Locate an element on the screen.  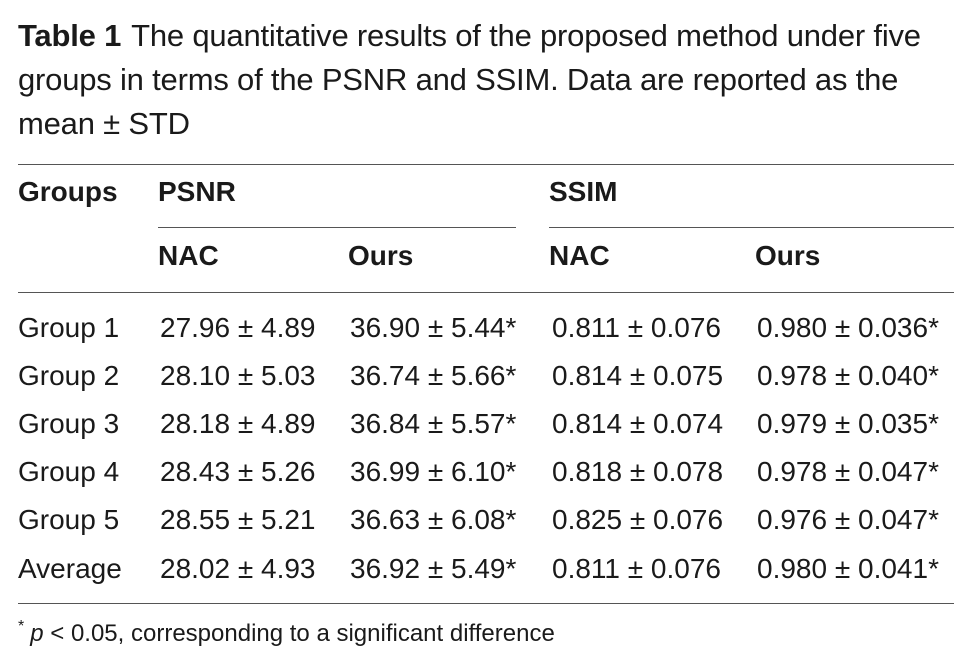
row-group-label: Average is located at coordinates (70, 568).